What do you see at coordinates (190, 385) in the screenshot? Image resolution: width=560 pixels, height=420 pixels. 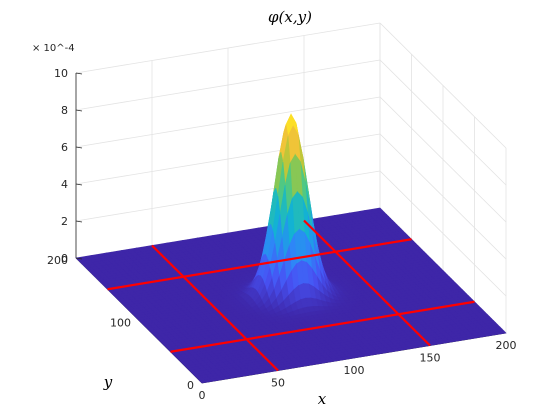 I see `y-tick-label: 0` at bounding box center [190, 385].